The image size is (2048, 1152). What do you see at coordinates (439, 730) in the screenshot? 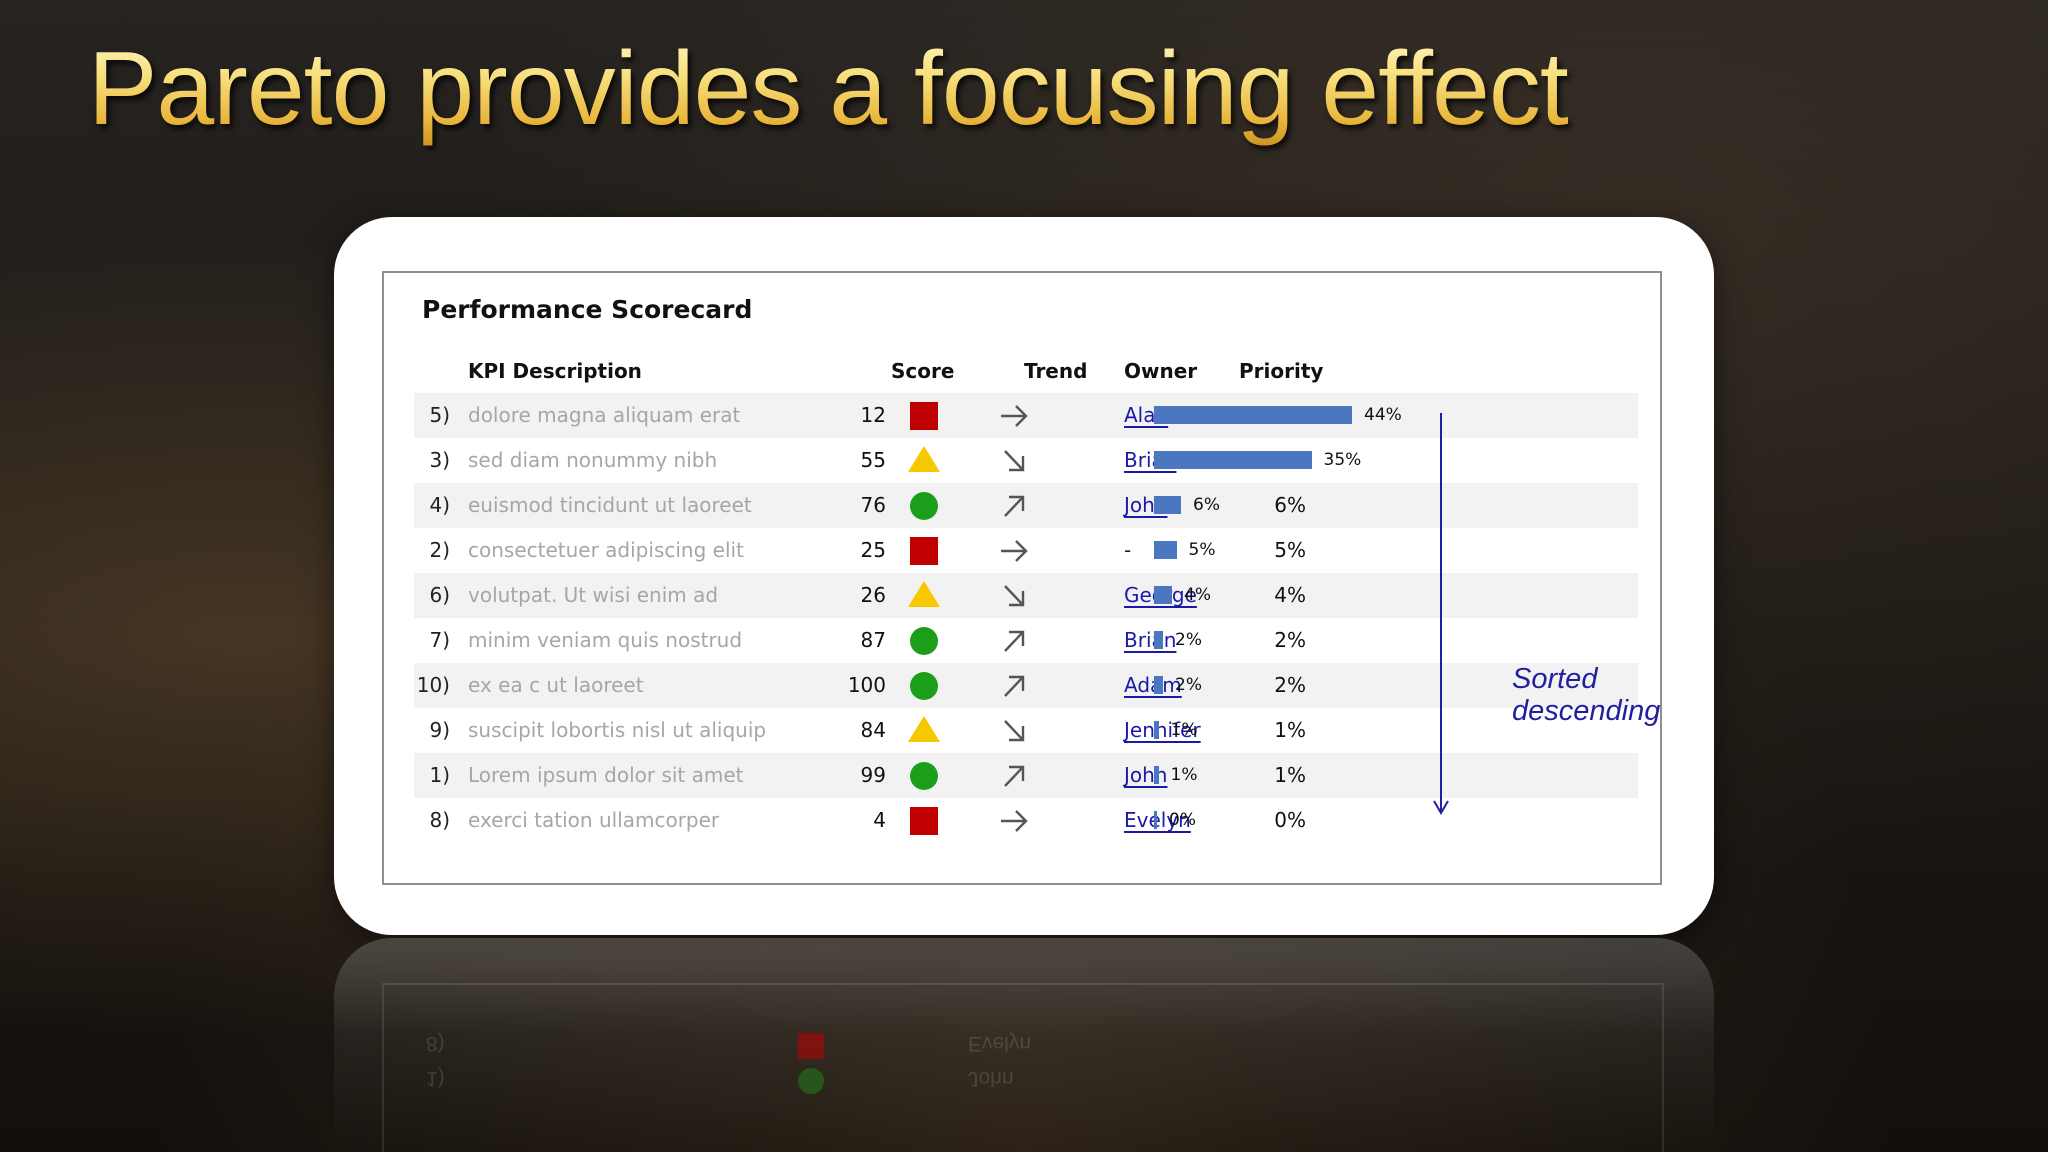
I see `row-number: 9)` at bounding box center [439, 730].